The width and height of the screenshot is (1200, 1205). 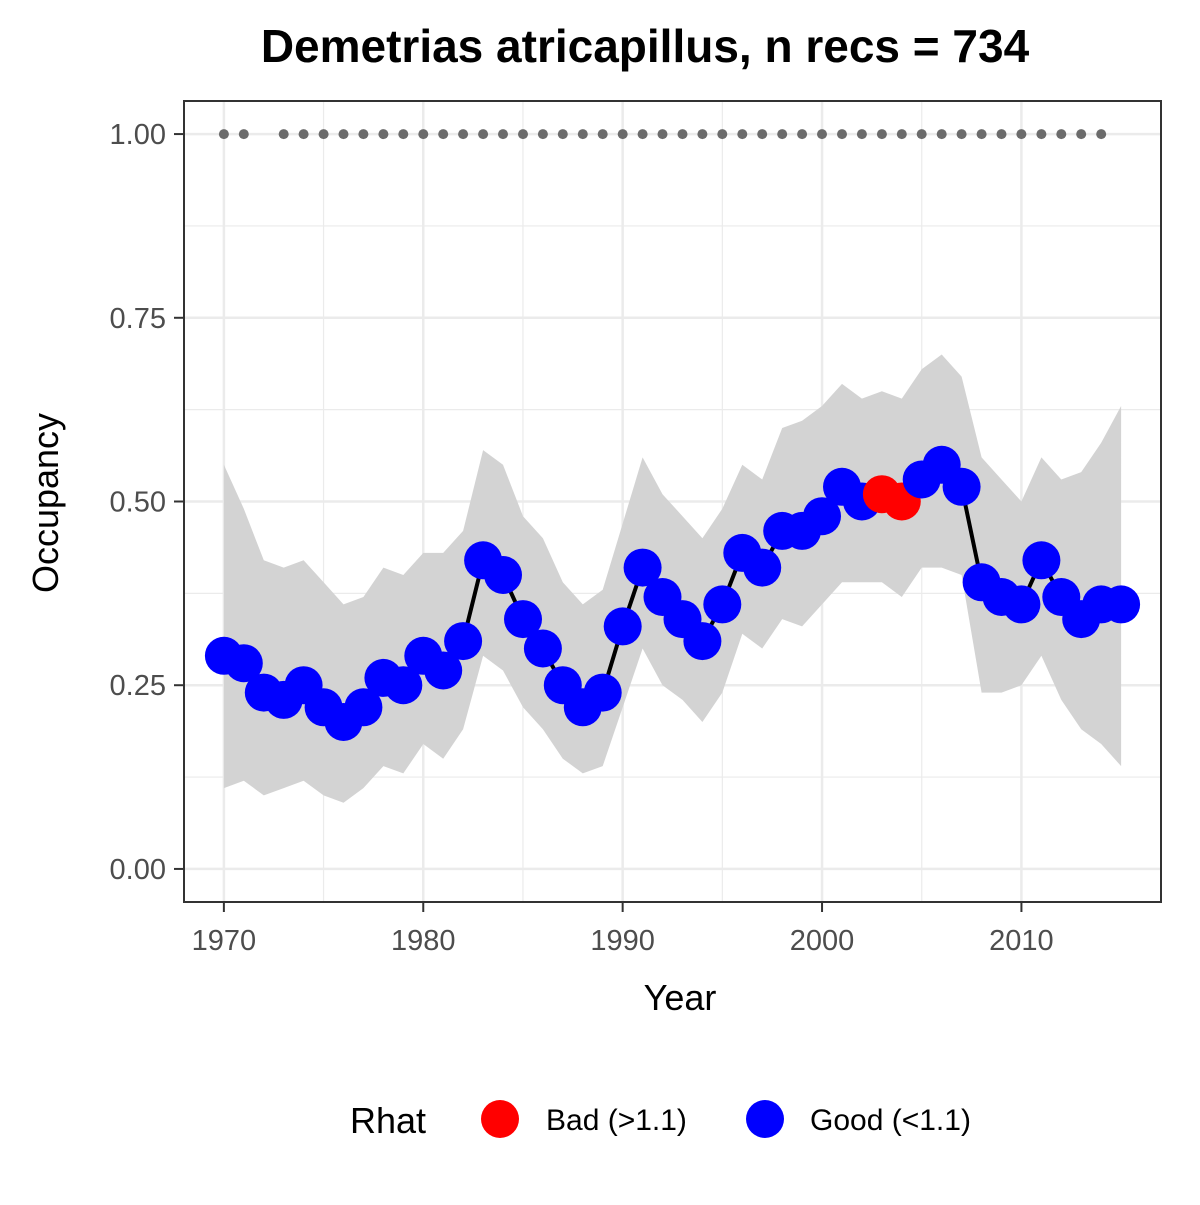 What do you see at coordinates (243, 663) in the screenshot?
I see `occupancy-point-1971` at bounding box center [243, 663].